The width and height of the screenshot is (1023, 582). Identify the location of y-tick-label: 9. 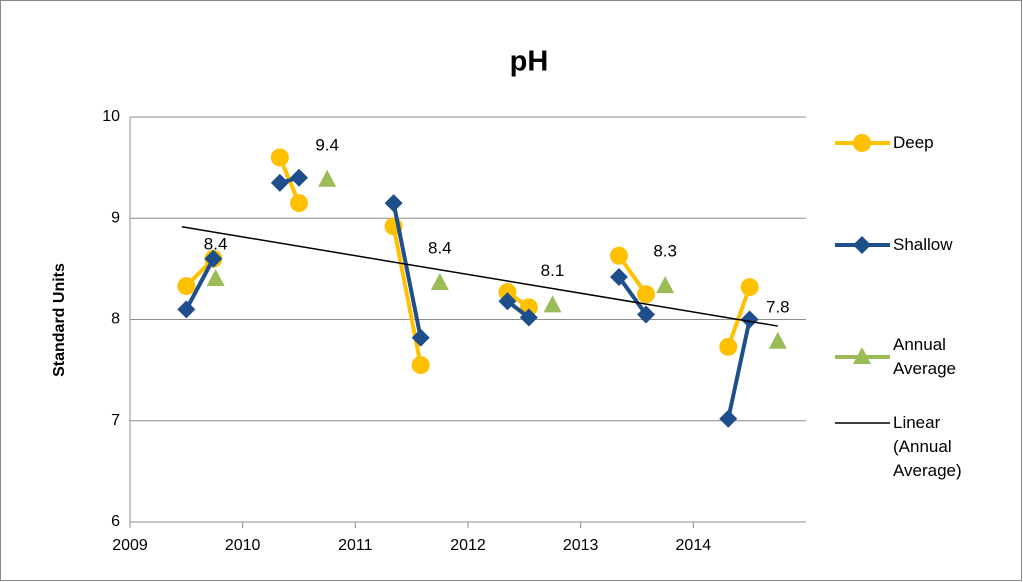
(115, 217).